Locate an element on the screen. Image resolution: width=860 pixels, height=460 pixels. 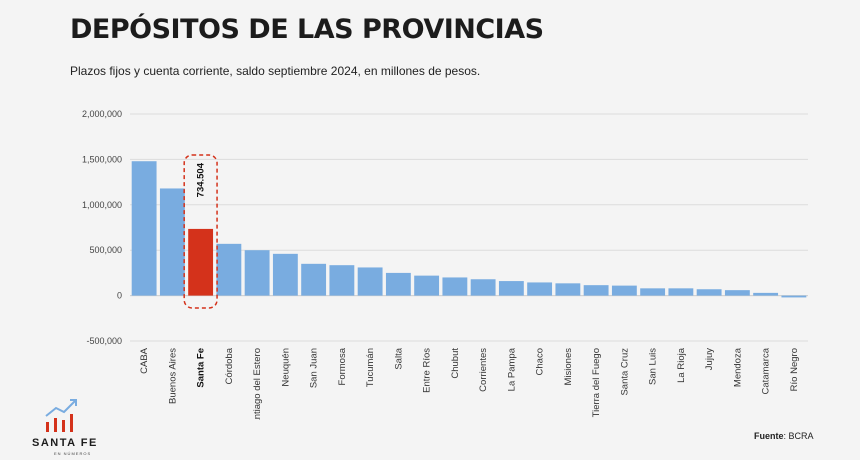
y-tick-label: -500,000 is located at coordinates (104, 341).